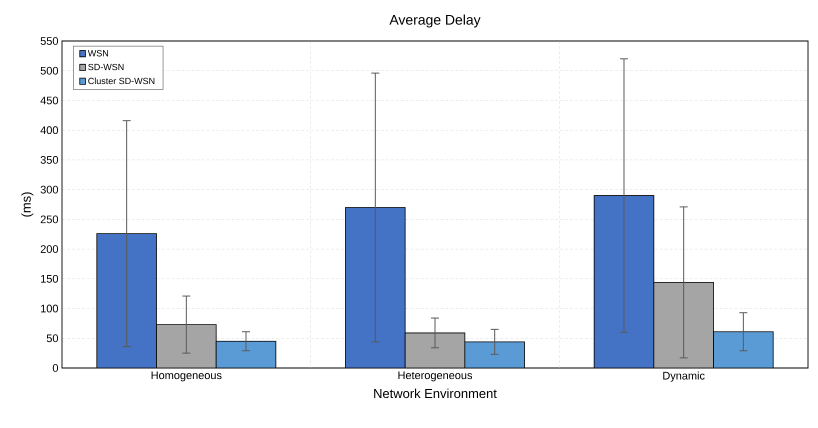 Image resolution: width=818 pixels, height=428 pixels. I want to click on y-tick-label: 200, so click(49, 249).